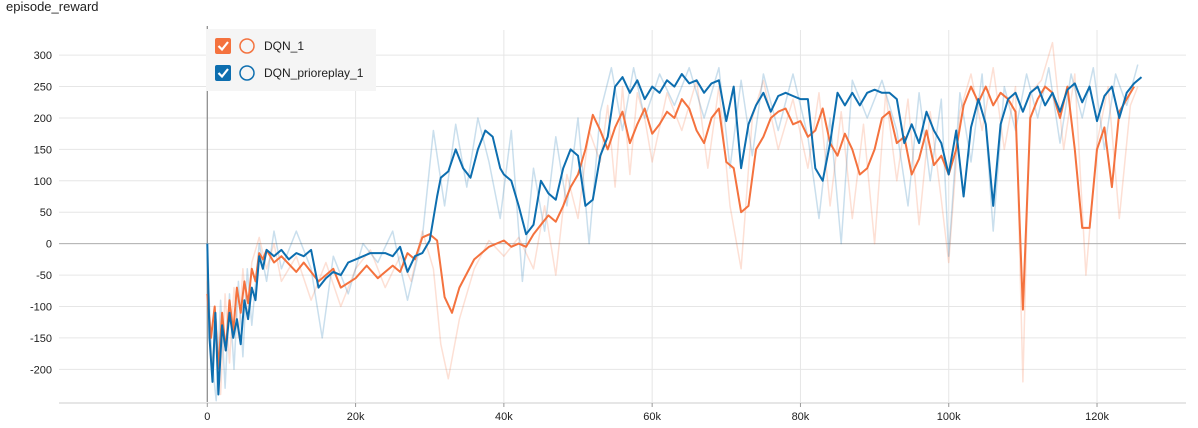  I want to click on y-tick-label: 250, so click(43, 88).